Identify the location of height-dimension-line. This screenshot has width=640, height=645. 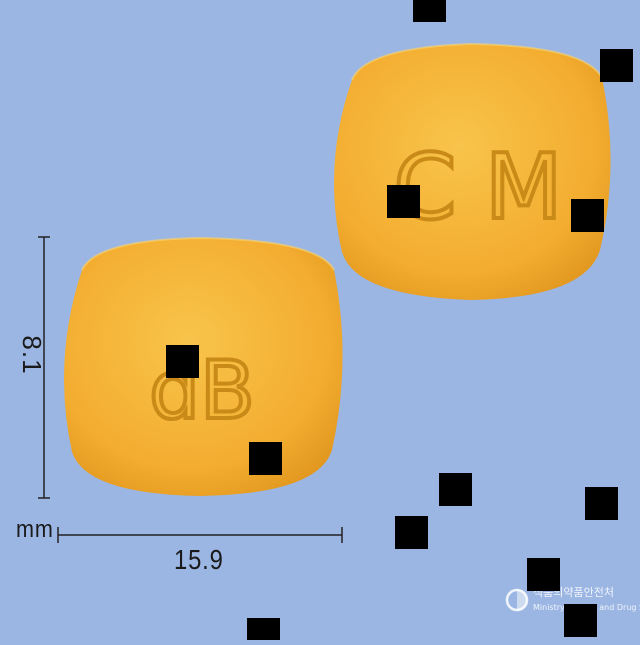
(44, 367).